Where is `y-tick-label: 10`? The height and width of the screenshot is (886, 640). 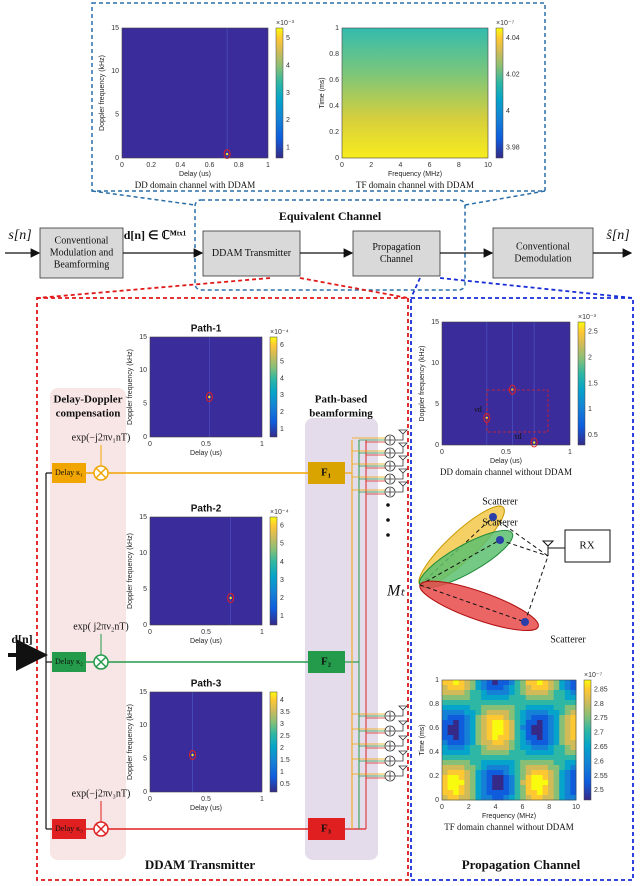 y-tick-label: 10 is located at coordinates (143, 553).